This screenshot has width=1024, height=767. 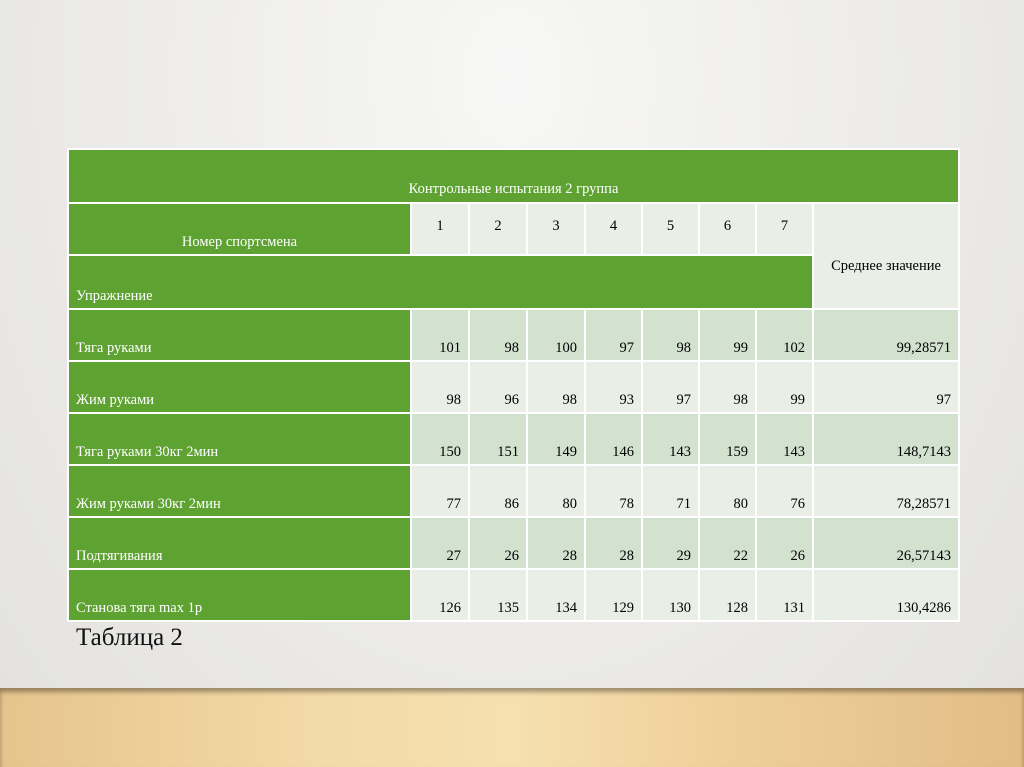 I want to click on table-row: Тяга руками 101 98 100 97 98 99 102 99,28571, so click(x=514, y=335).